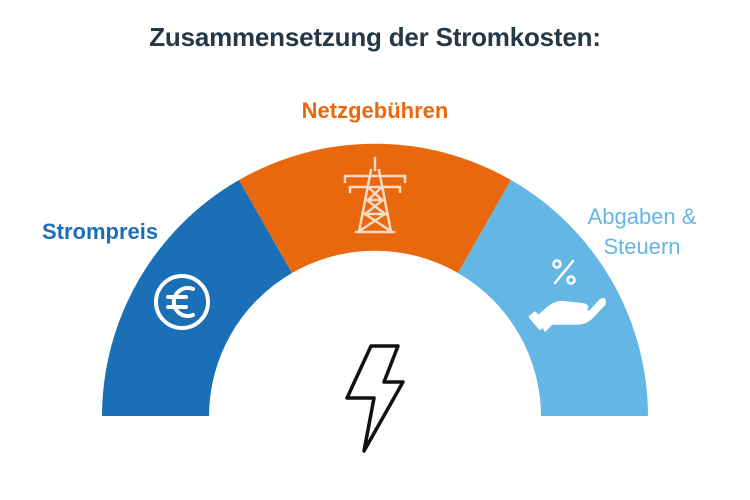  I want to click on lightning-bolt-icon, so click(375, 398).